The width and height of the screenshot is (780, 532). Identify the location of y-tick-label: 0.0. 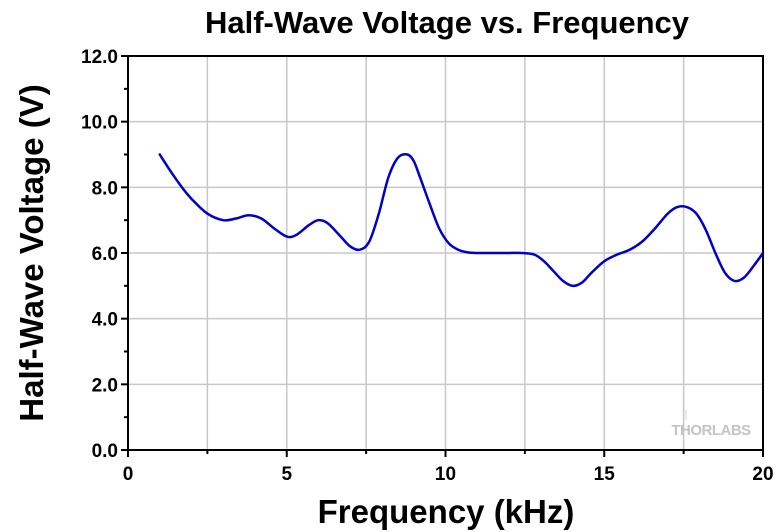
(105, 451).